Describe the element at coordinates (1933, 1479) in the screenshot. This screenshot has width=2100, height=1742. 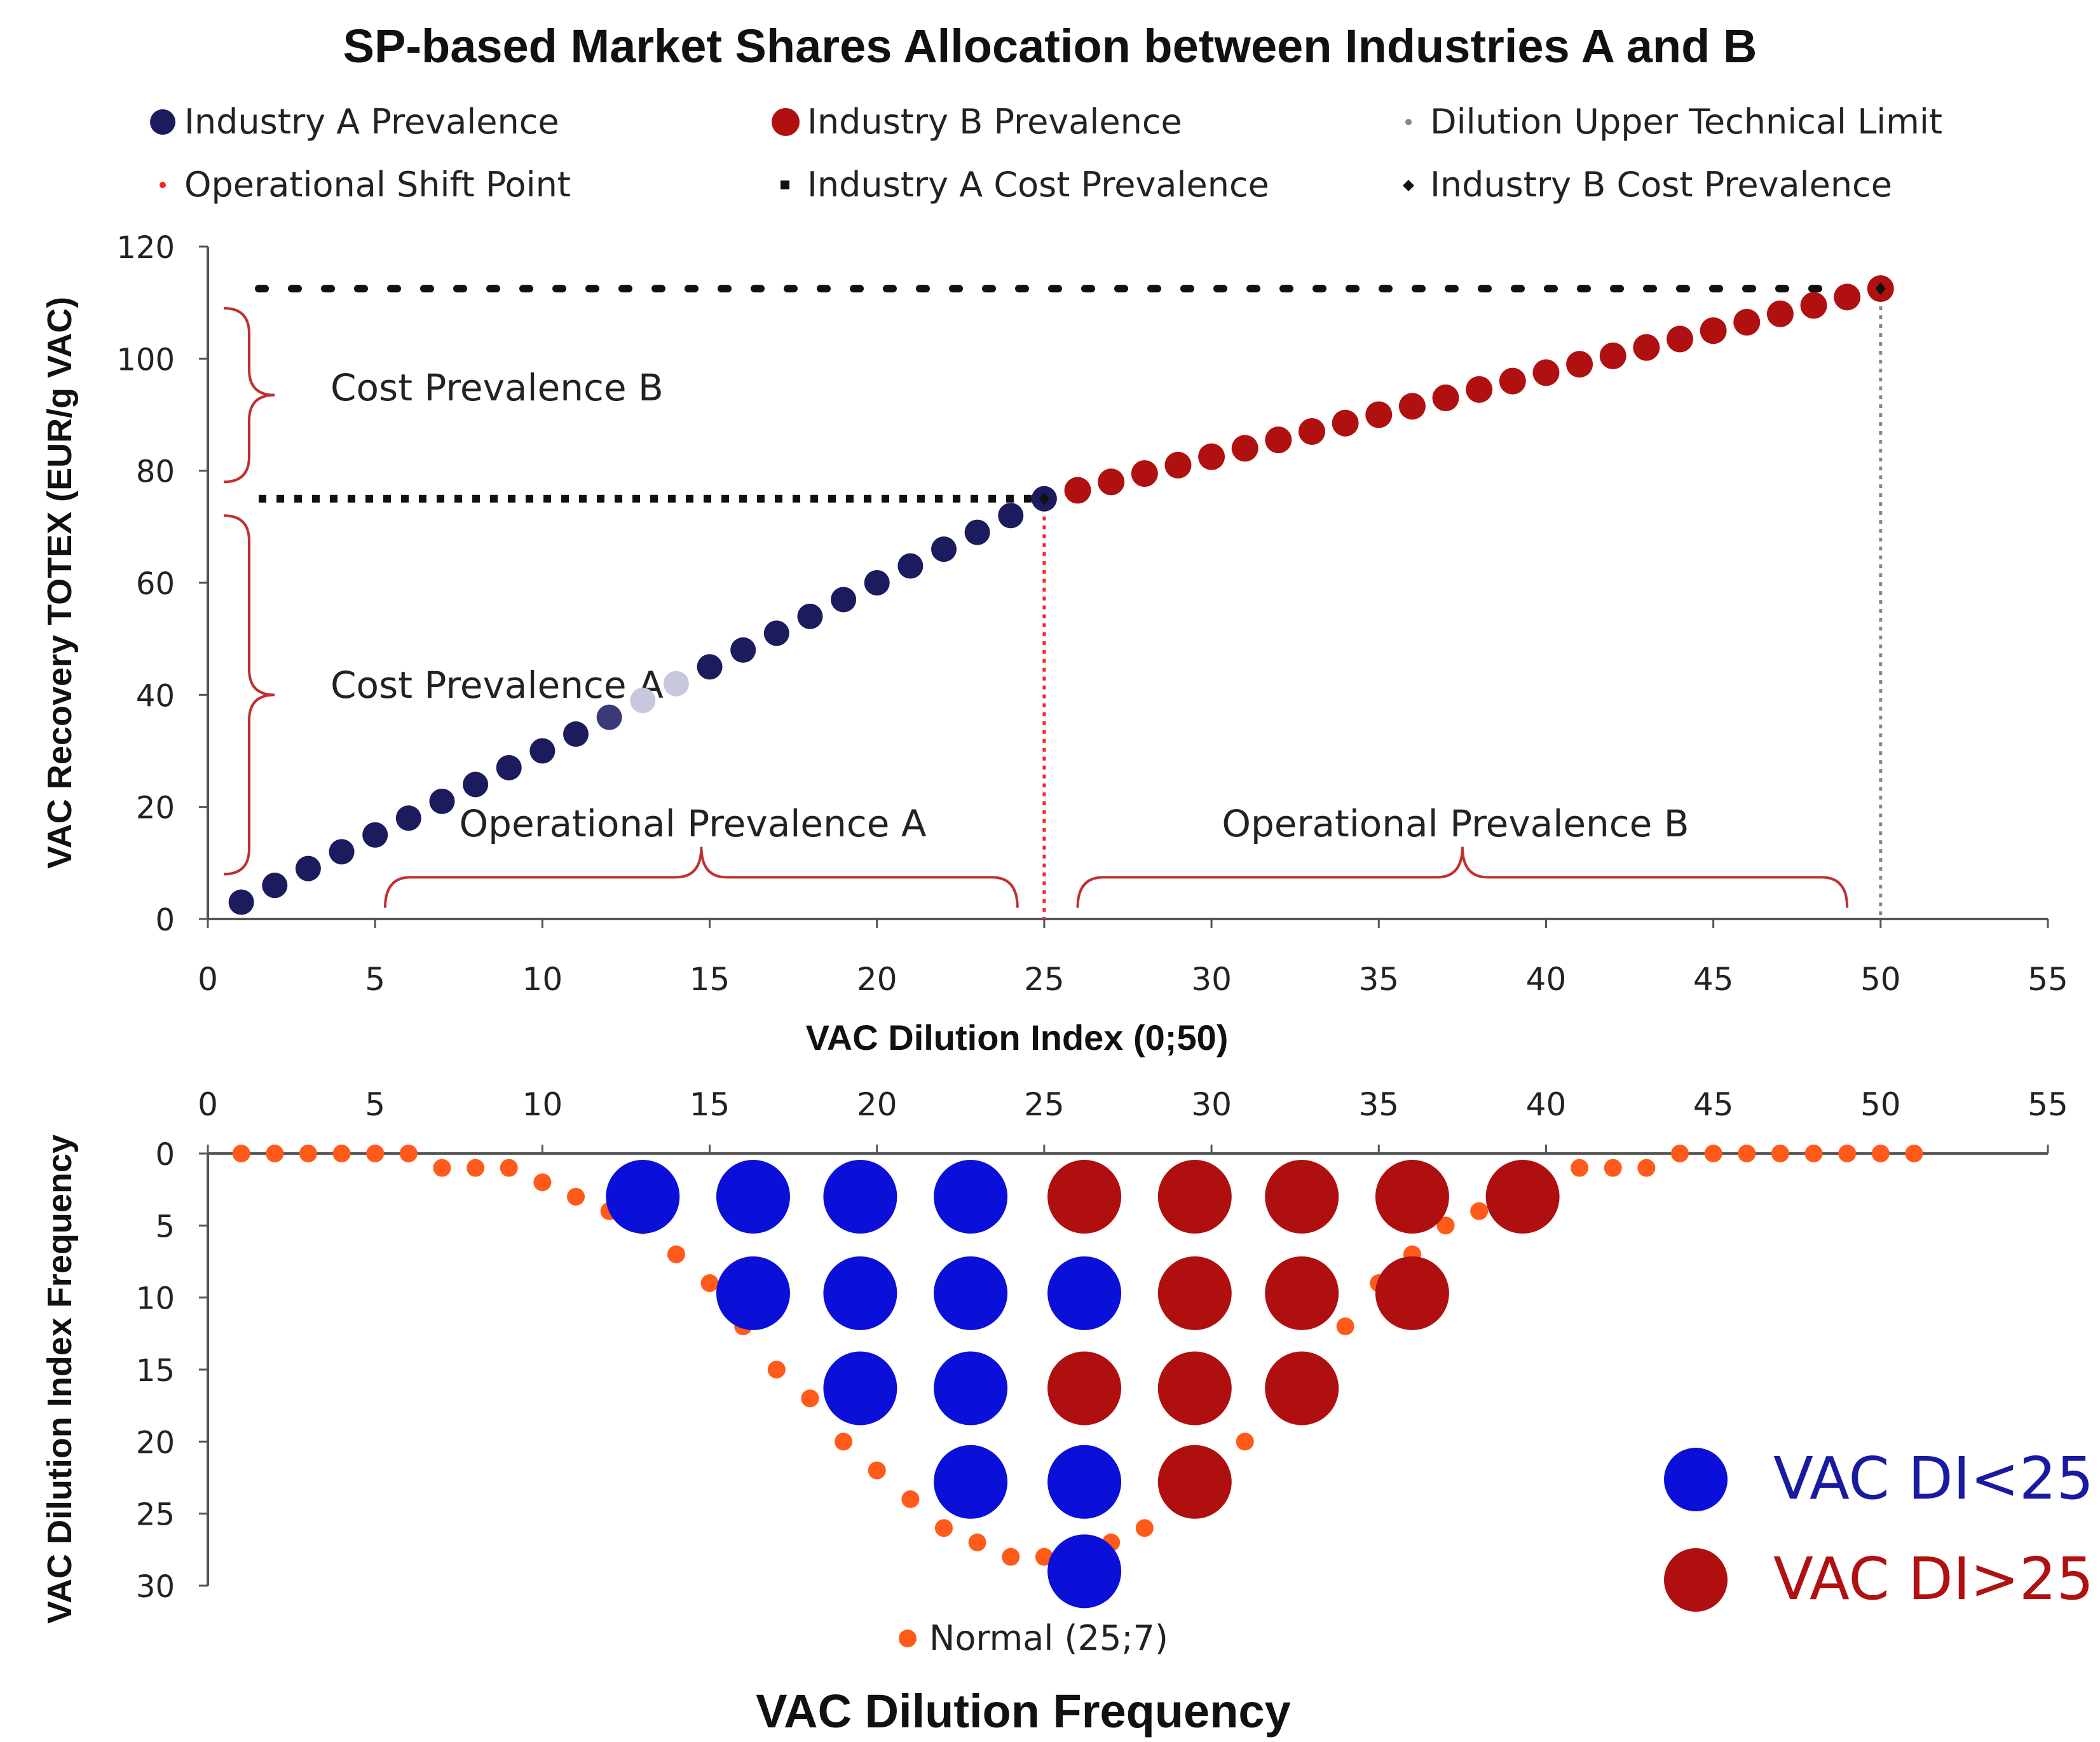
I see `legend-di-below-25-label: VAC DI<25` at that location.